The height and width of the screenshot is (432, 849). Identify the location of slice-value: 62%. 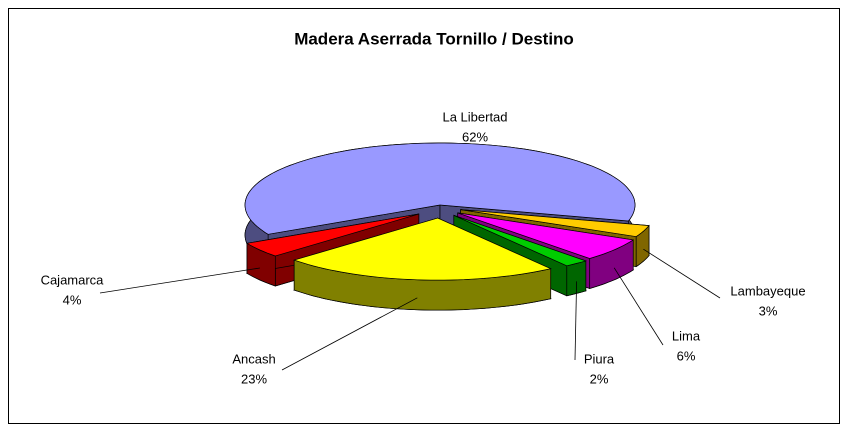
(475, 136).